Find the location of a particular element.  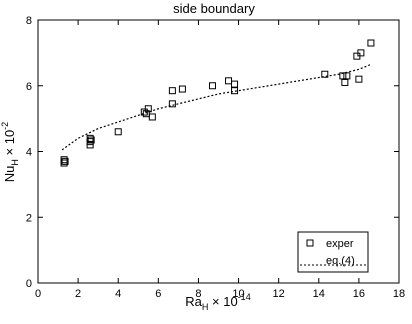

x-tick-label: 4 is located at coordinates (118, 294).